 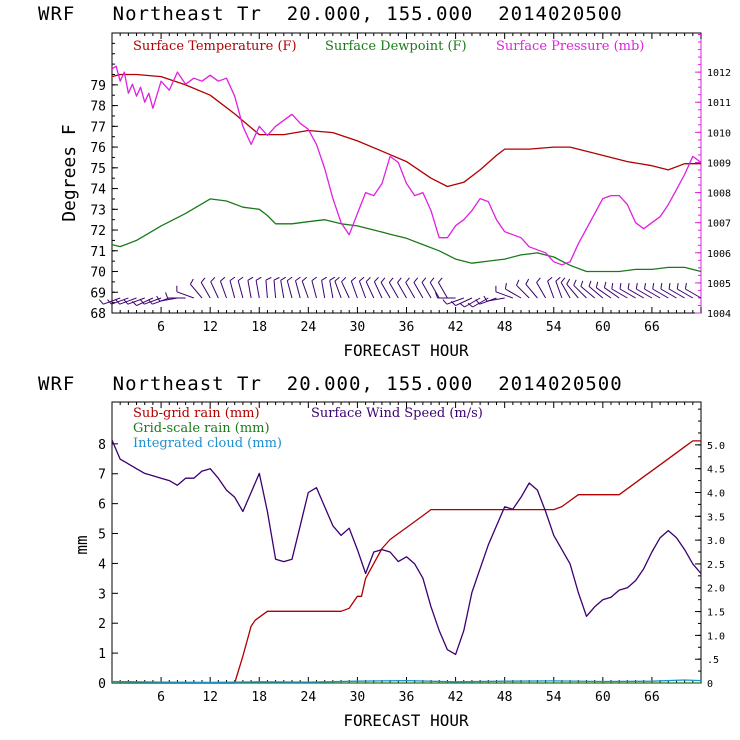 What do you see at coordinates (98, 107) in the screenshot?
I see `y-tick-label: 78` at bounding box center [98, 107].